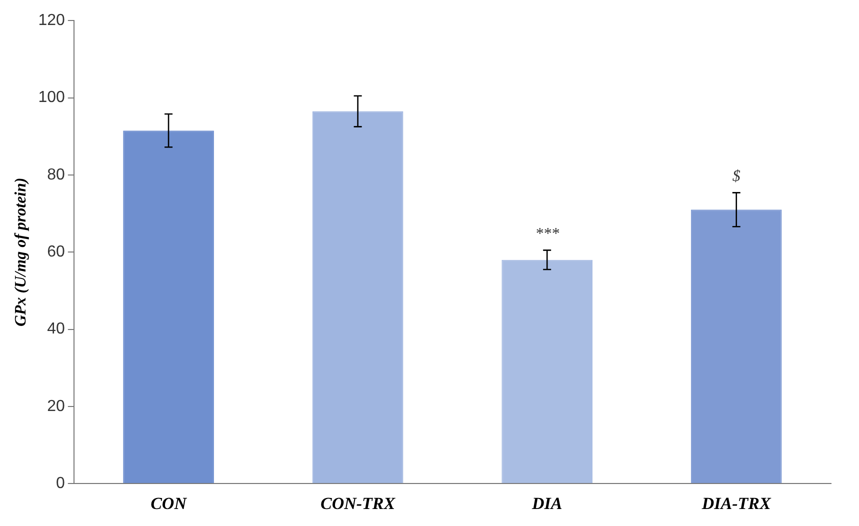  What do you see at coordinates (736, 504) in the screenshot?
I see `x-tick-label: DIA-TRX` at bounding box center [736, 504].